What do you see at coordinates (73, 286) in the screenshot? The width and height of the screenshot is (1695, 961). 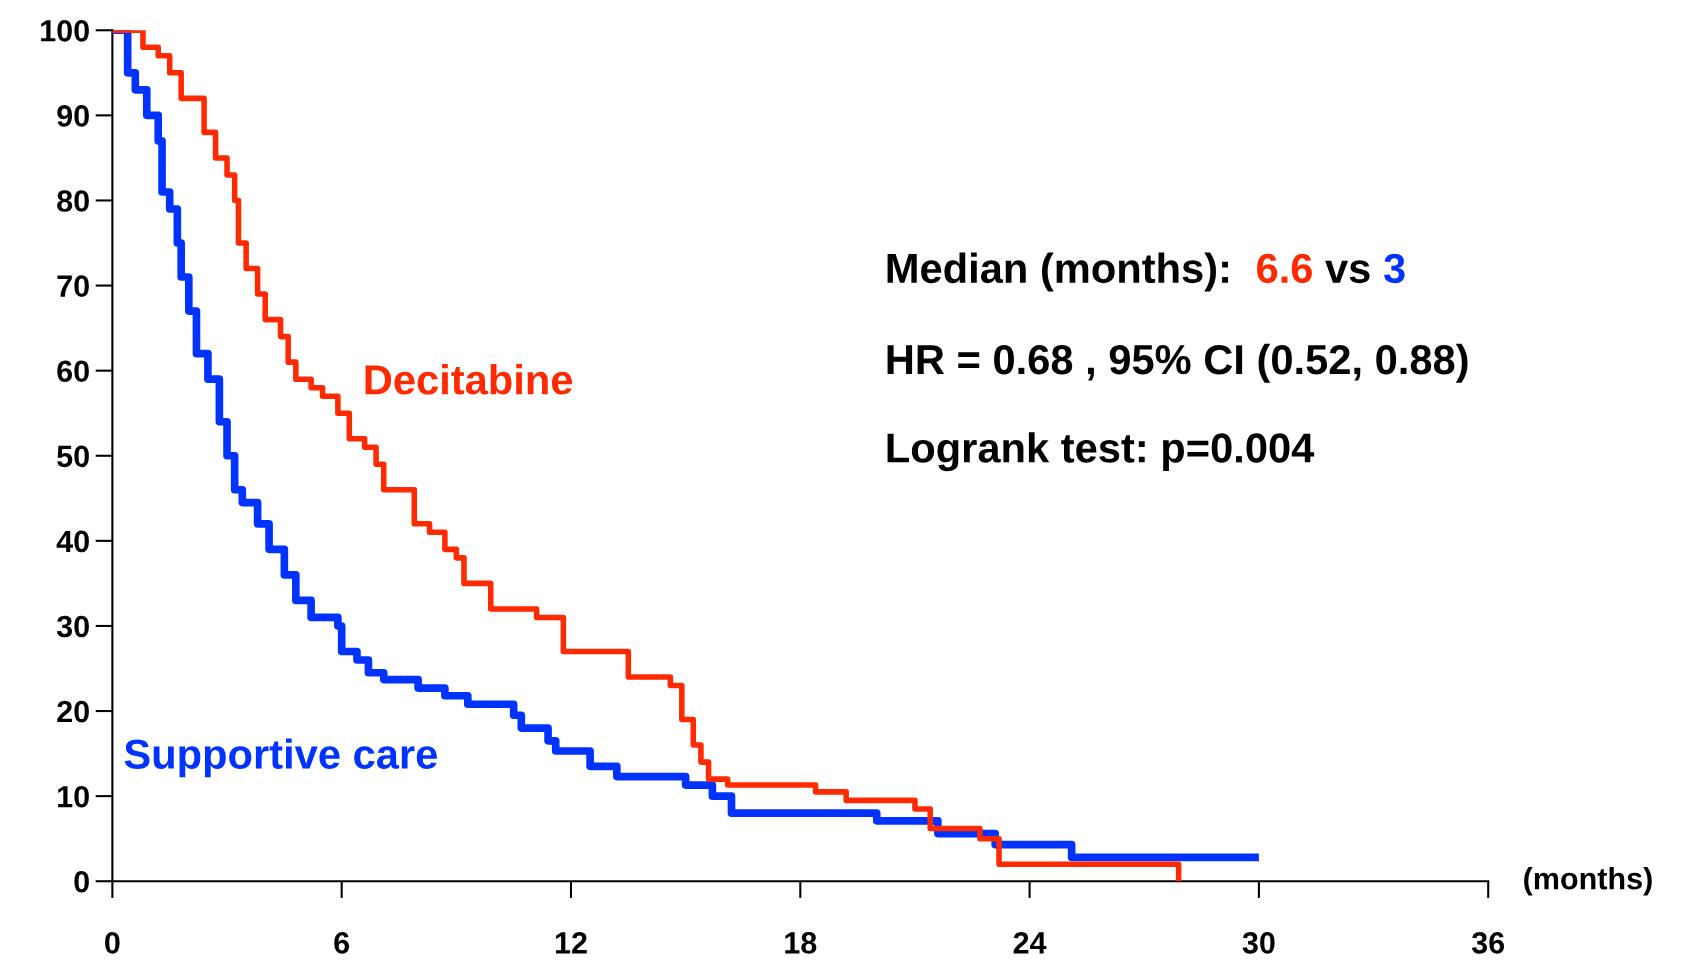 I see `y-tick-label: 70` at bounding box center [73, 286].